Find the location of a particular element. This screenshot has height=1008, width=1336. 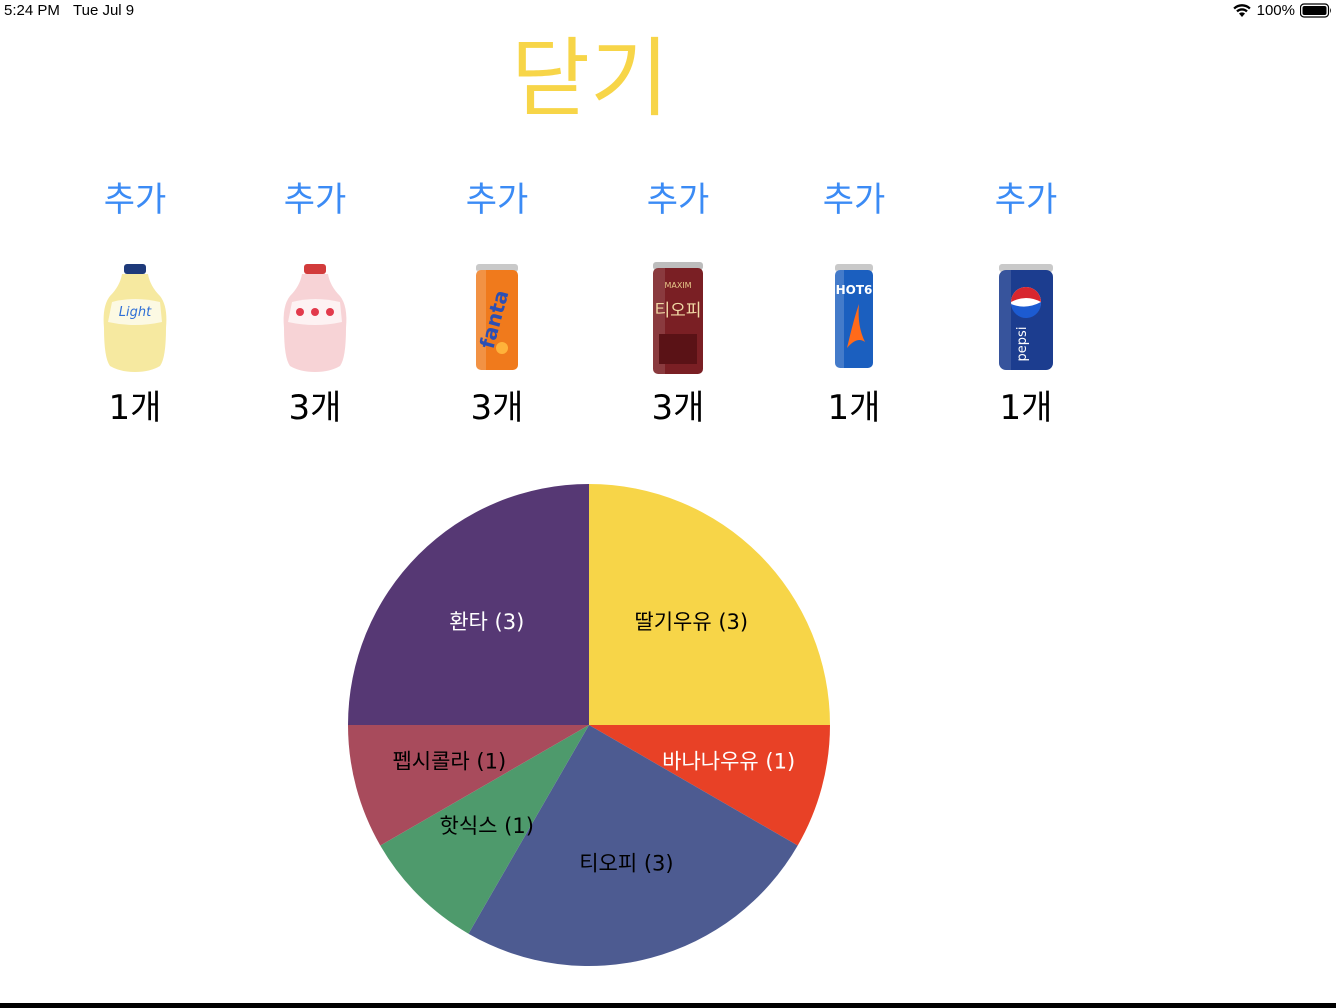

pie-slice-label: 환타 (3) is located at coordinates (486, 622).